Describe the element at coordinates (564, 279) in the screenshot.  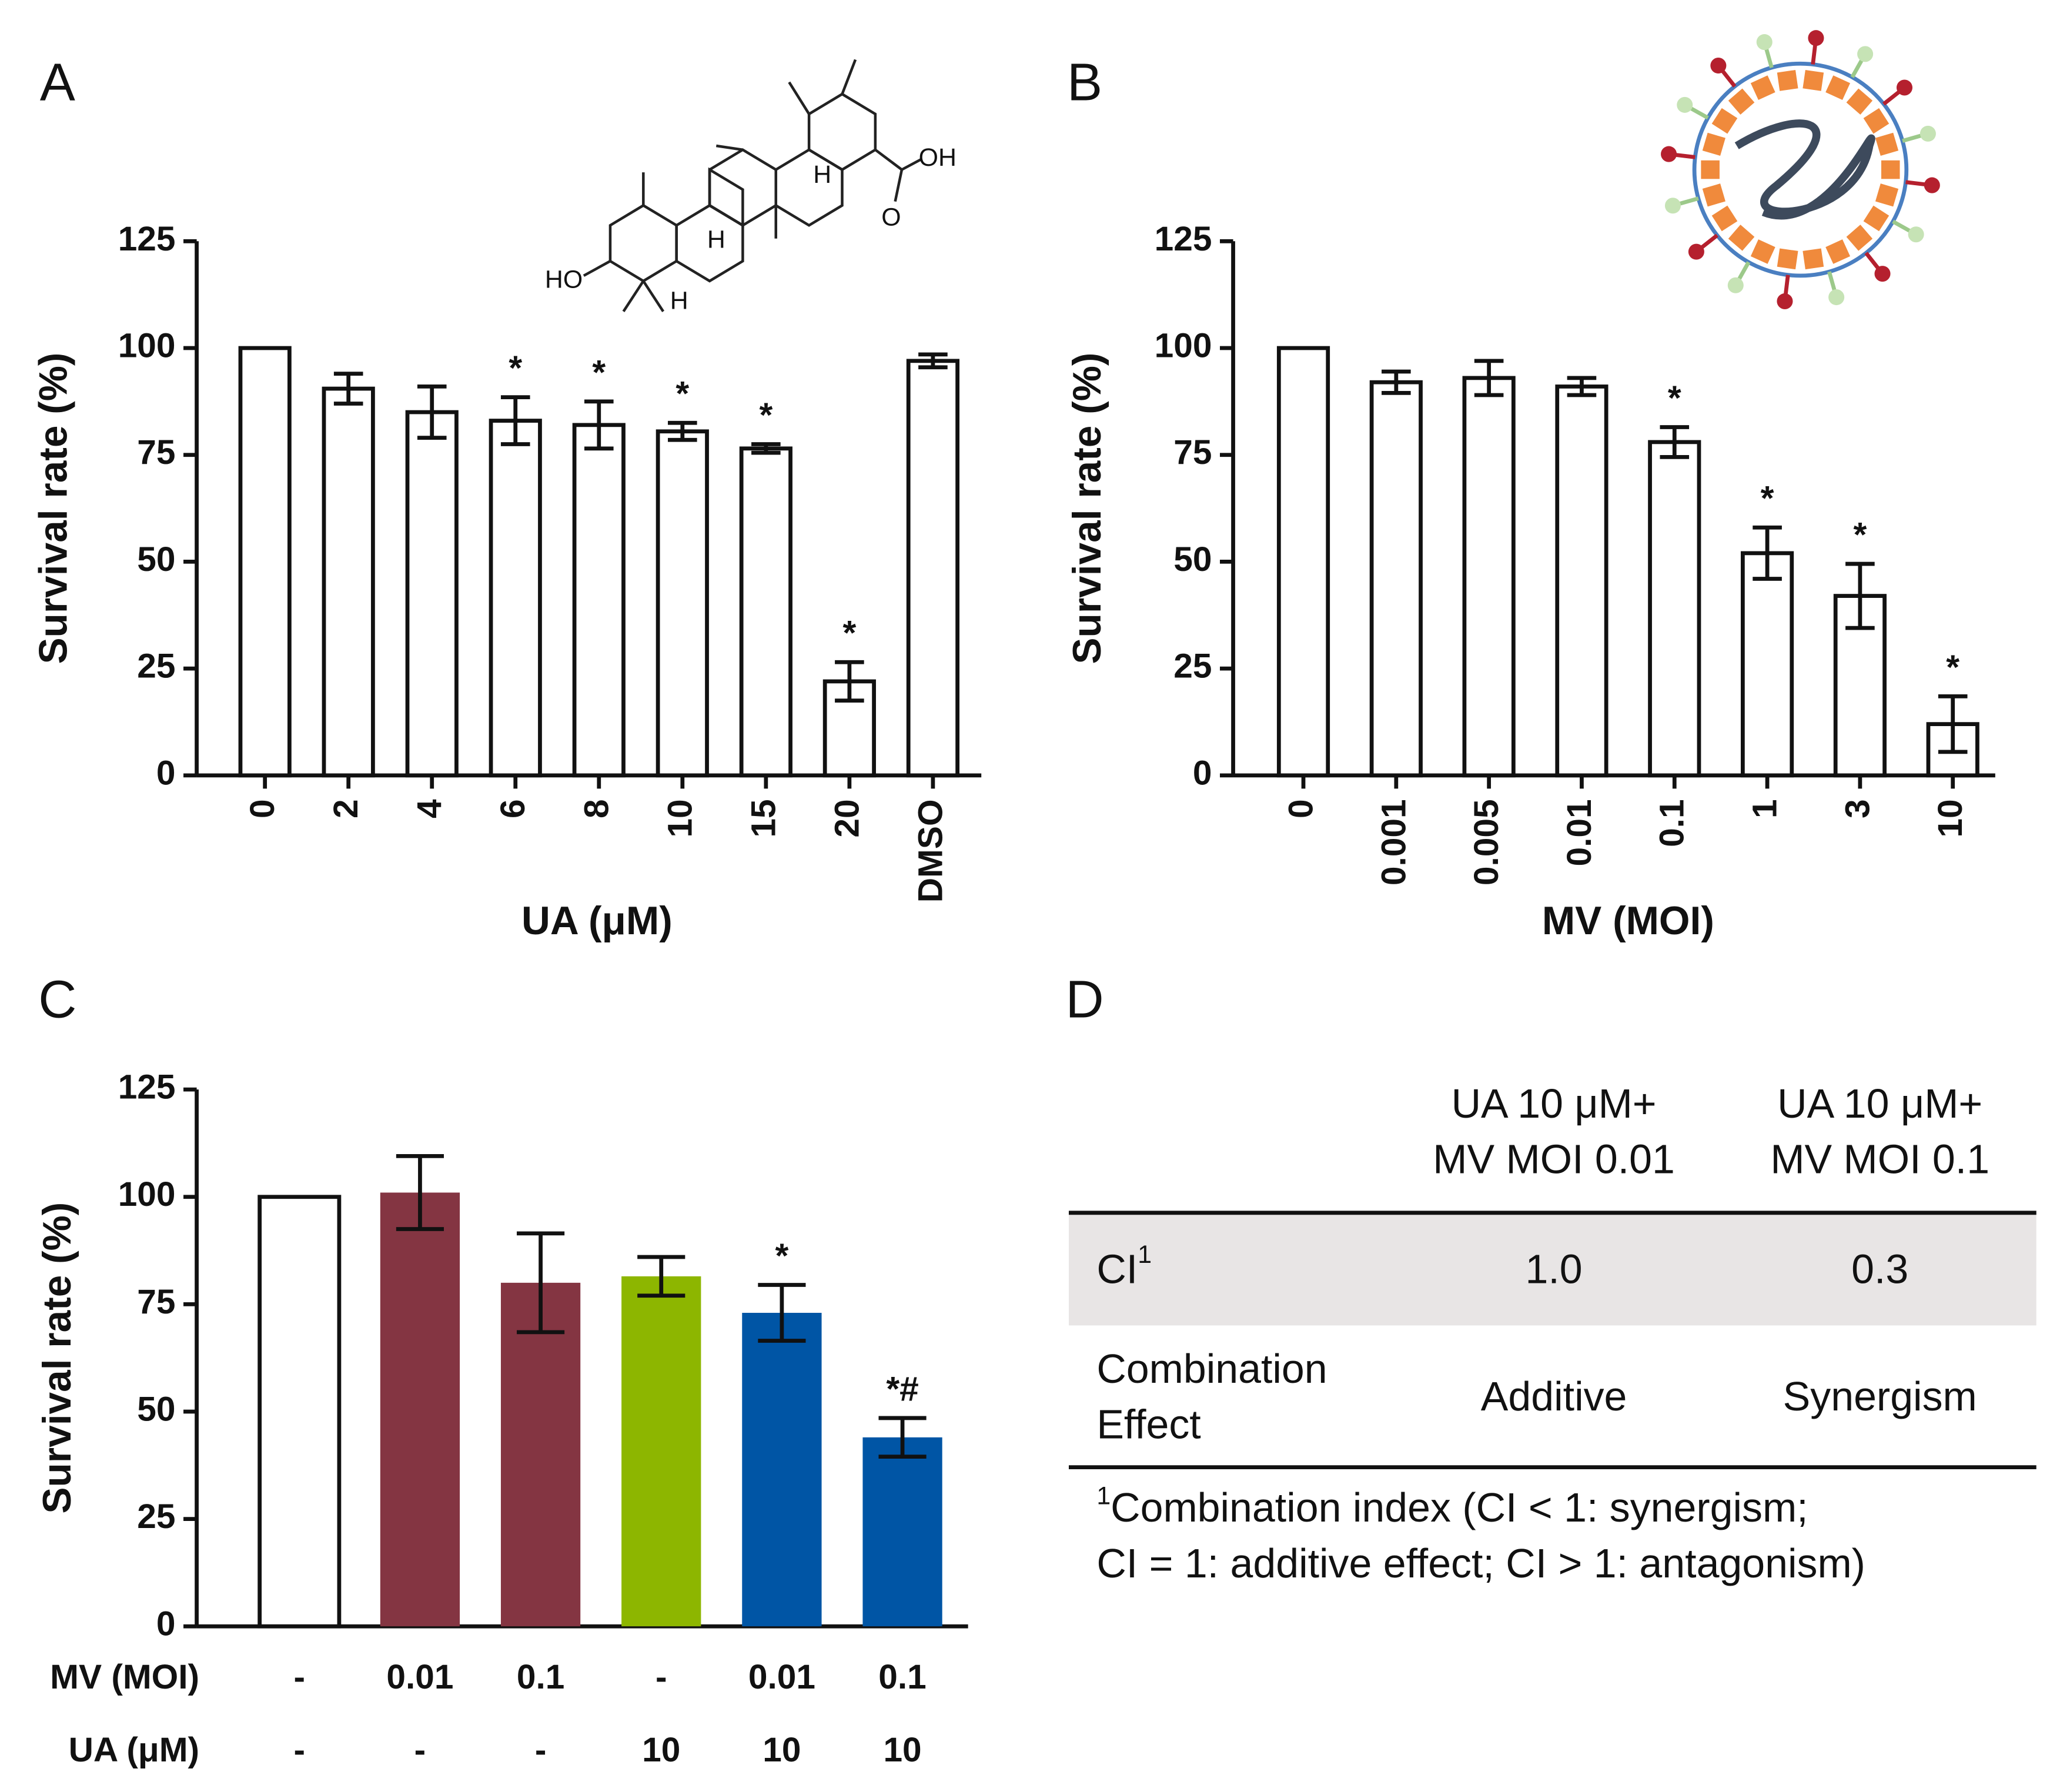
I see `structure-label: HO` at that location.